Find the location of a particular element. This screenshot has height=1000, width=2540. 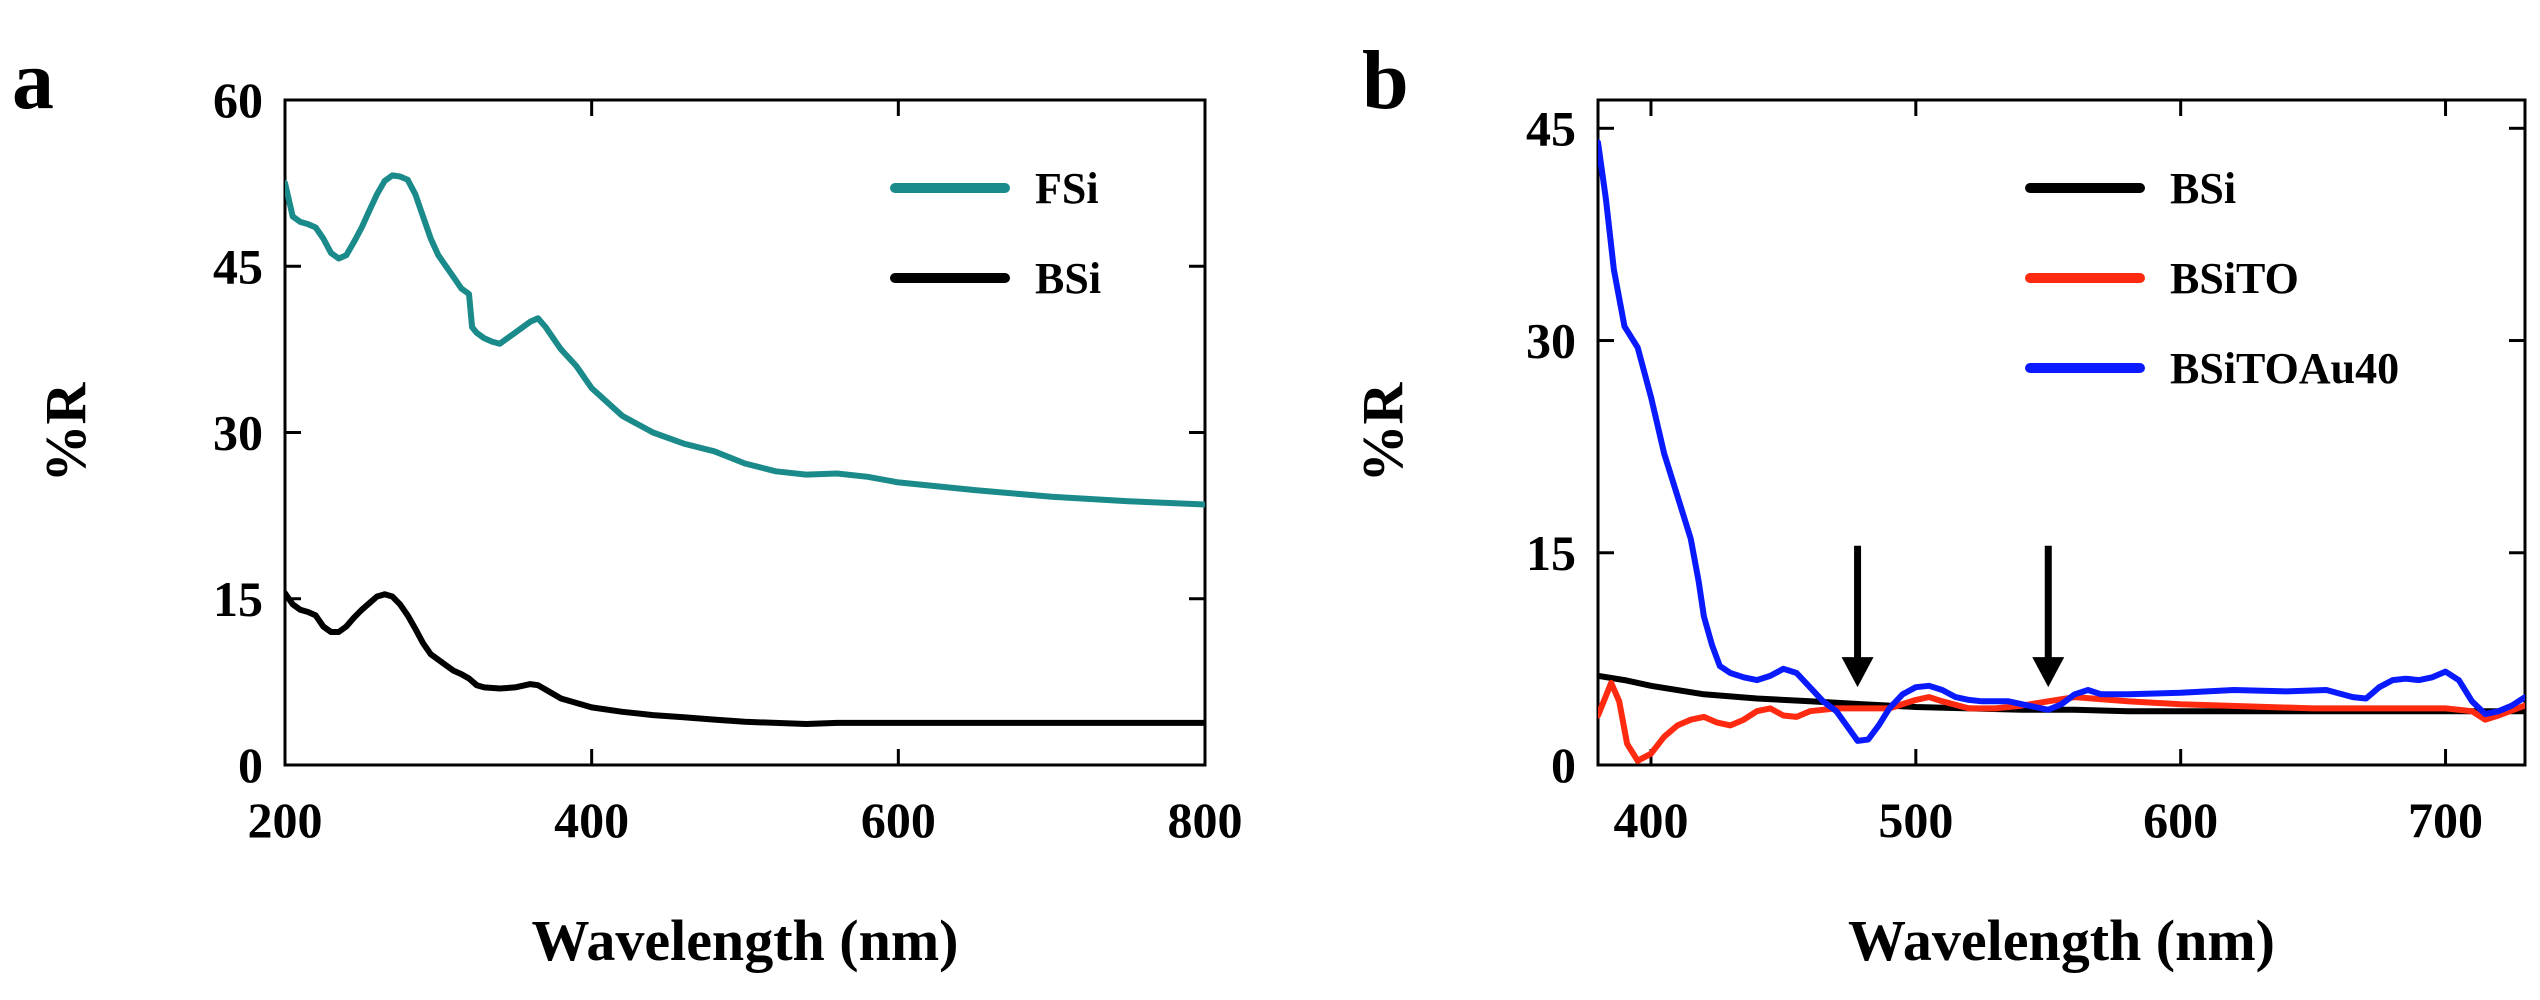

legend-label-bsito: BSiTO is located at coordinates (2234, 278).